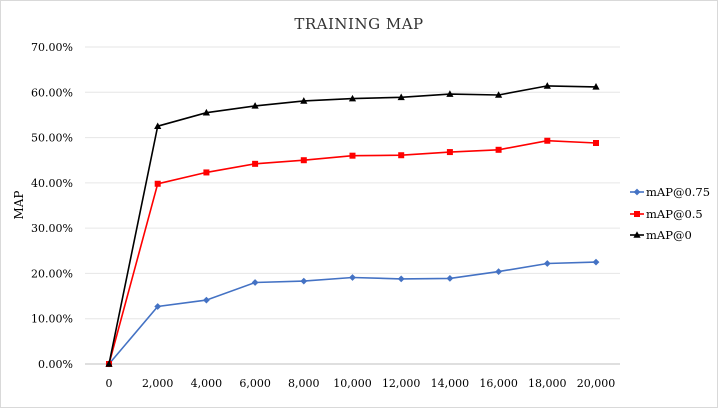  I want to click on y-tick-label: 40.00%, so click(52, 183).